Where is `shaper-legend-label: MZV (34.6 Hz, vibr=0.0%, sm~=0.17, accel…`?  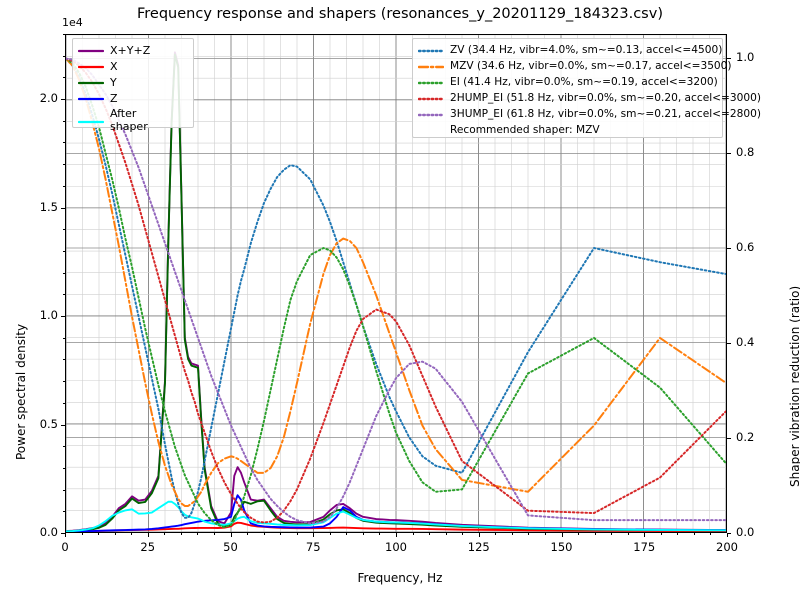 shaper-legend-label: MZV (34.6 Hz, vibr=0.0%, sm~=0.17, accel… is located at coordinates (591, 65).